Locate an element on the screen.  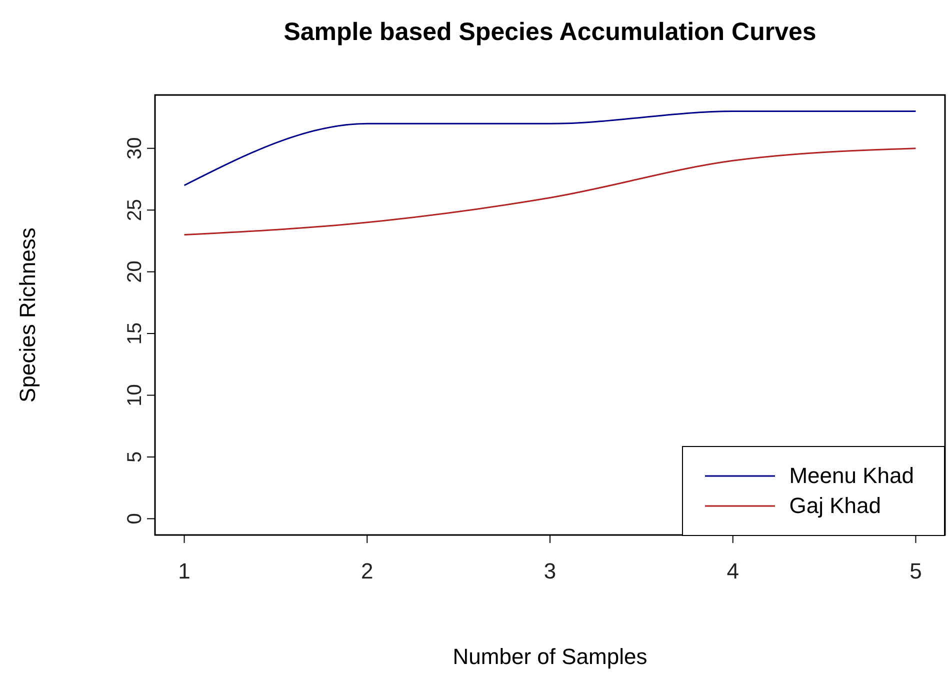
y-tick-label: 10 is located at coordinates (135, 395).